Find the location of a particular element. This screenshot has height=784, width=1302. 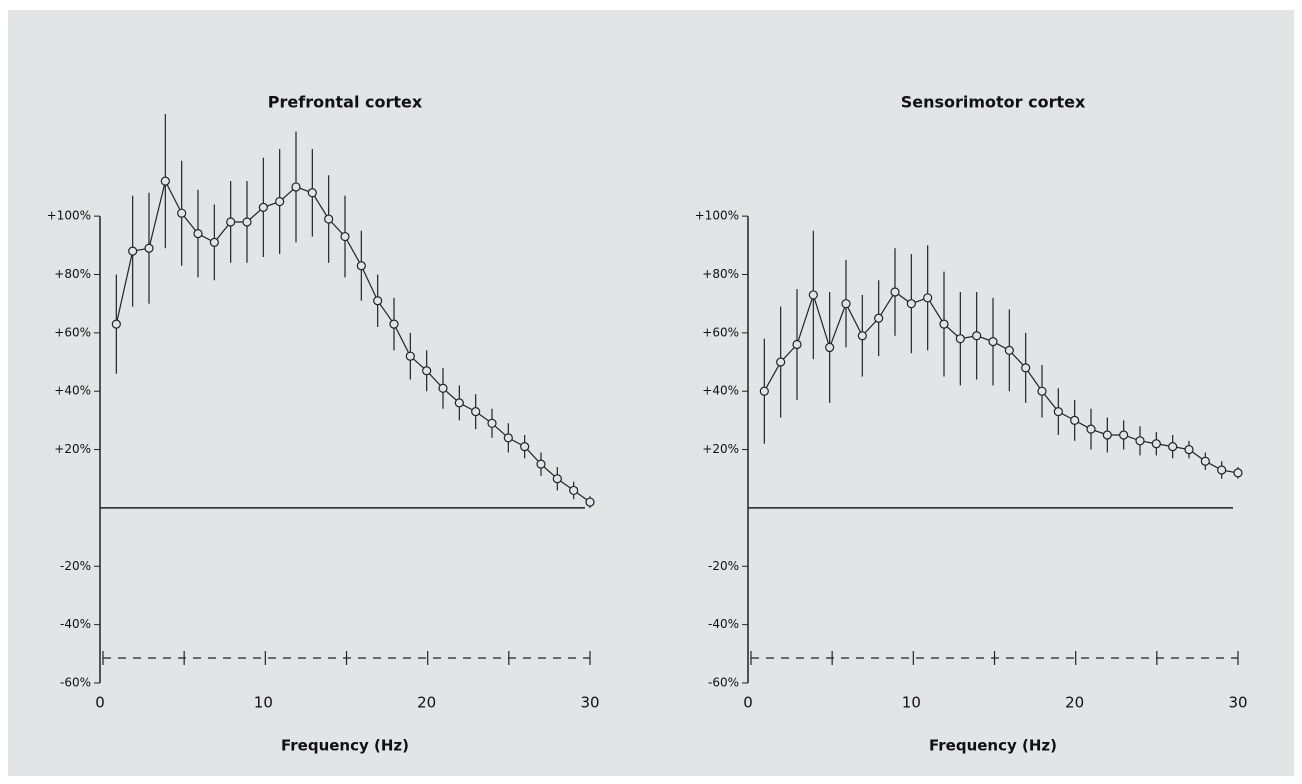

chart-title: Prefrontal cortex is located at coordinates (345, 102).